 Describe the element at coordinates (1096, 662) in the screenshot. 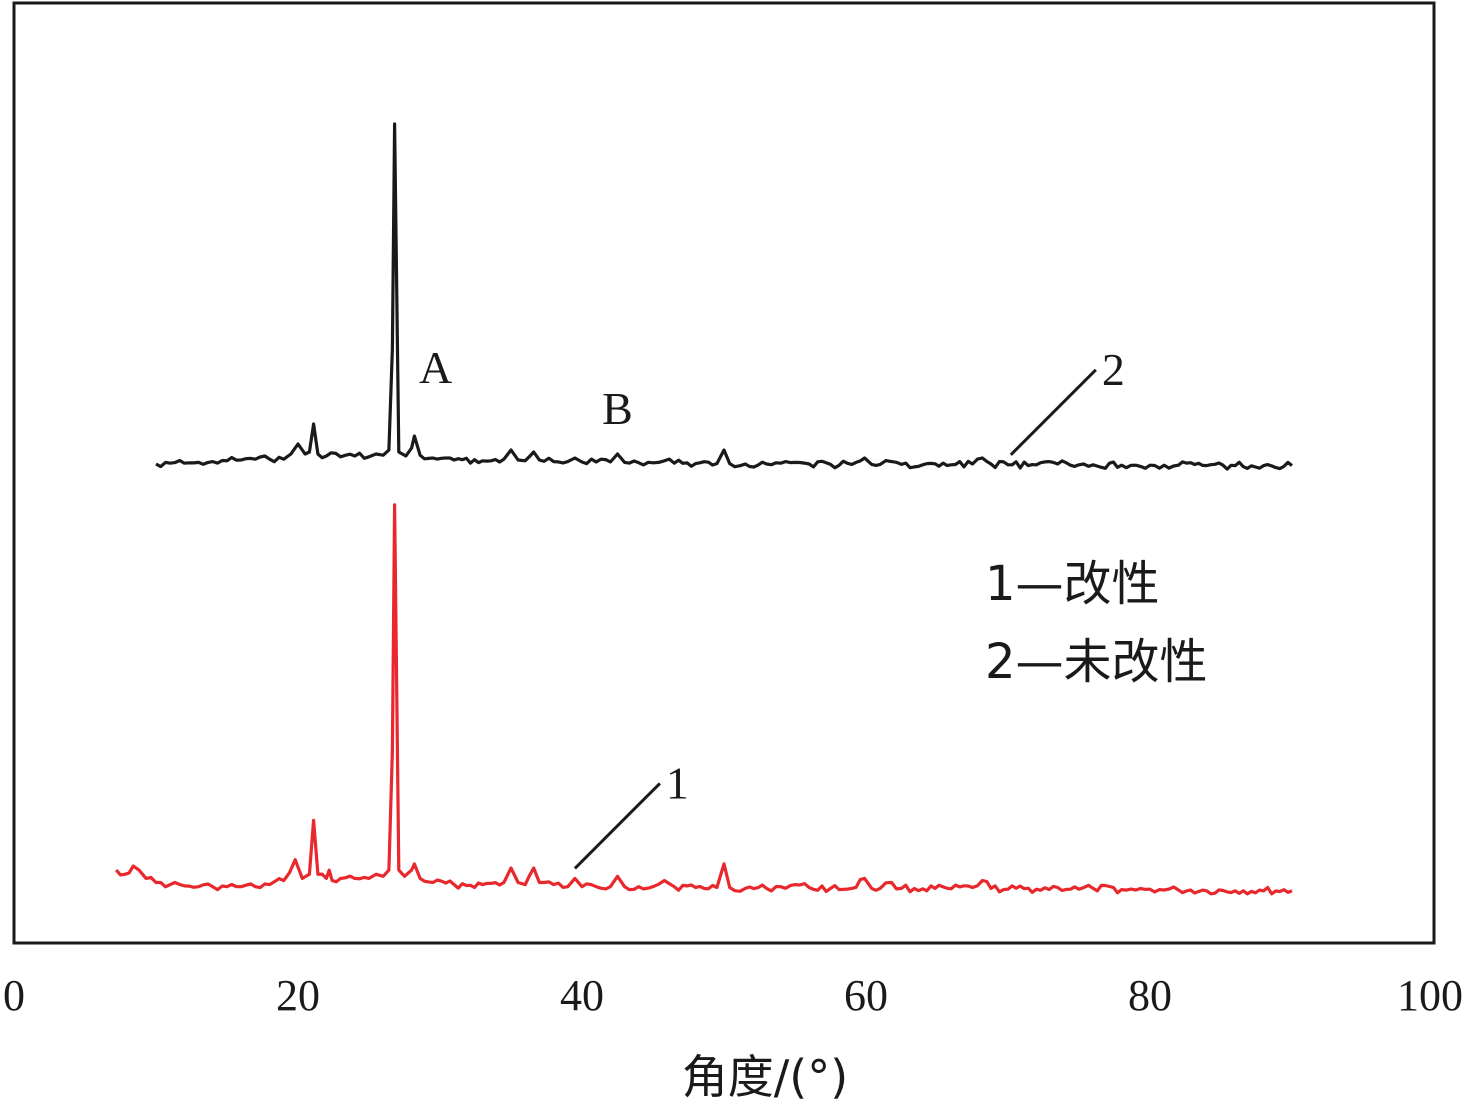

I see `legend-entry-2: 2—未改性` at that location.